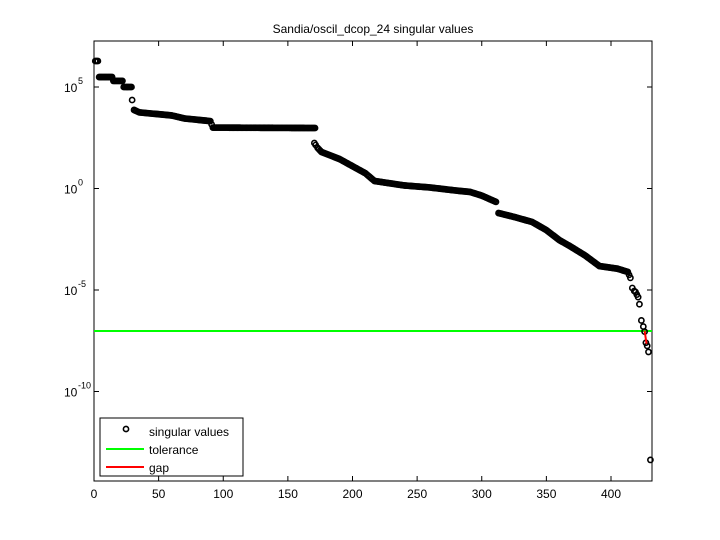 This screenshot has height=540, width=720. Describe the element at coordinates (84, 386) in the screenshot. I see `y-tick-exponent: -10` at that location.